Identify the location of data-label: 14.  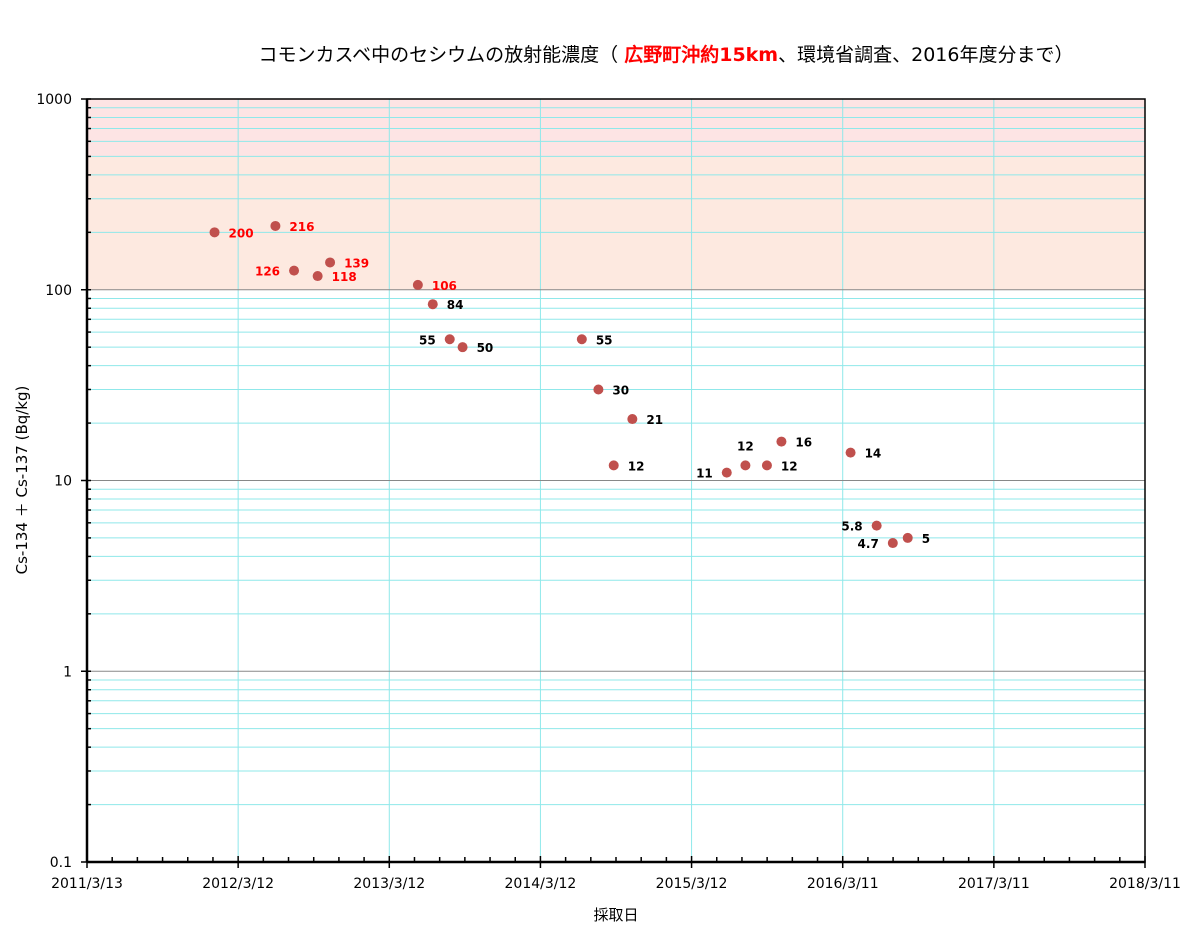
(873, 454).